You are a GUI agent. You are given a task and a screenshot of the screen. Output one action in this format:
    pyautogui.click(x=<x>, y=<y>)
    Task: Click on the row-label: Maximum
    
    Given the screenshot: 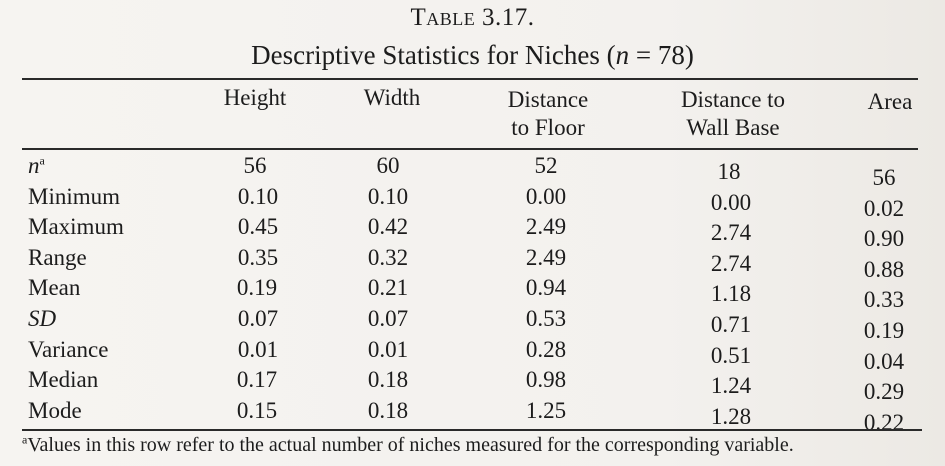 What is the action you would take?
    pyautogui.click(x=76, y=227)
    